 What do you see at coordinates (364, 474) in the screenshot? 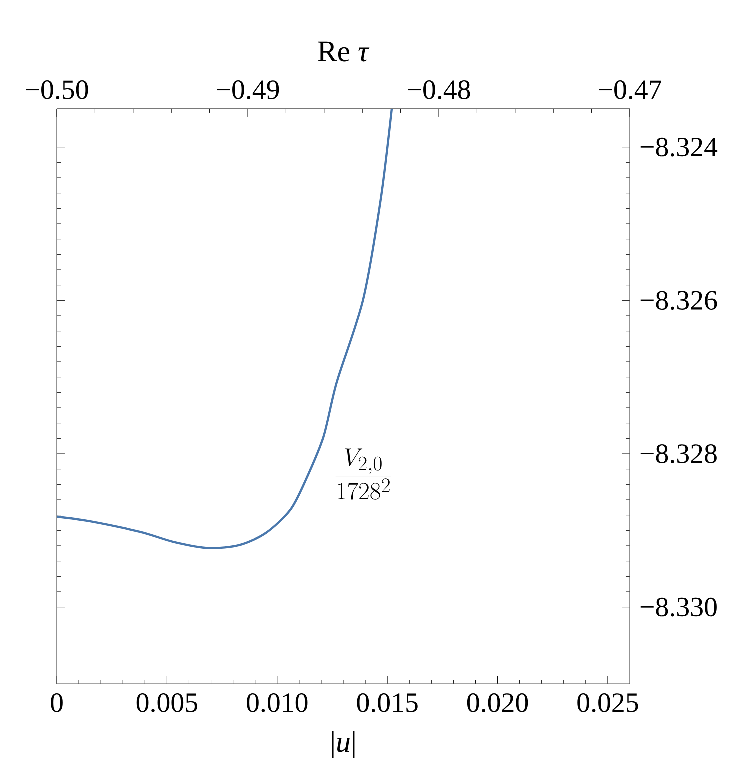
I see `annotation: $\frac{V_{2,0}}{1728^2}$` at bounding box center [364, 474].